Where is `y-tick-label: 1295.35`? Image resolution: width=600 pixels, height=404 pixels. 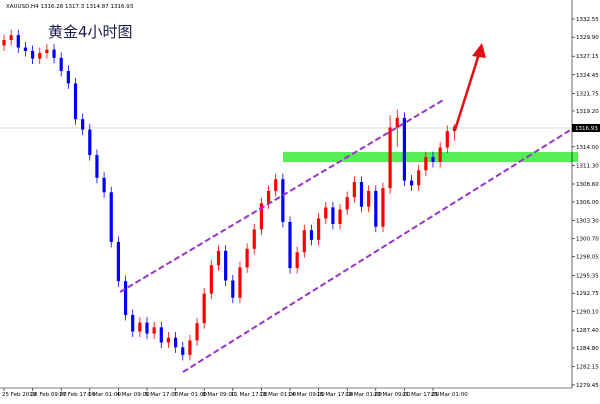
y-tick-label: 1295.35 is located at coordinates (587, 276).